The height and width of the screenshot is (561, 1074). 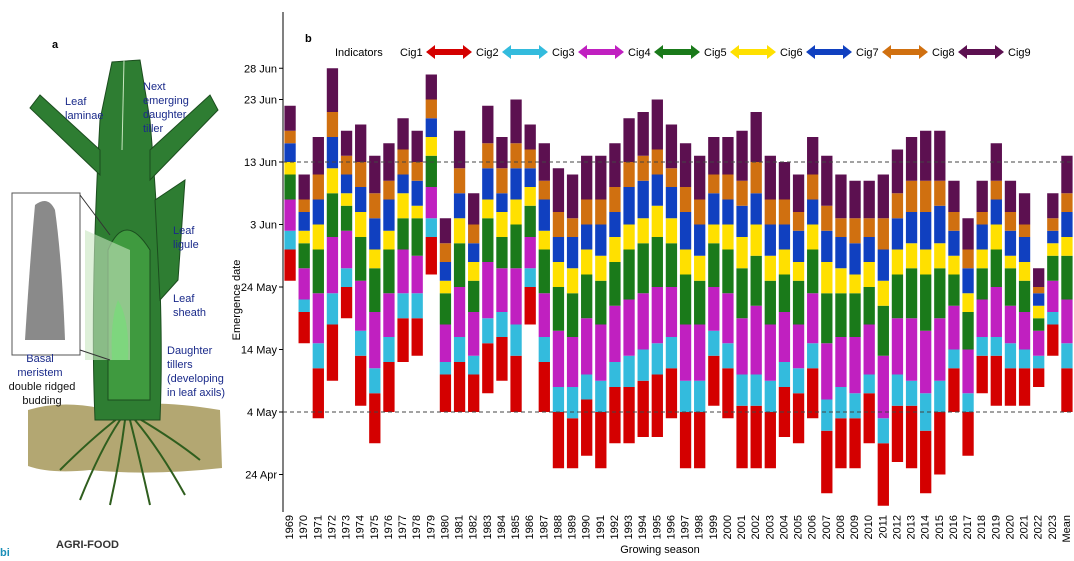 I want to click on annotation: sheath, so click(x=189, y=313).